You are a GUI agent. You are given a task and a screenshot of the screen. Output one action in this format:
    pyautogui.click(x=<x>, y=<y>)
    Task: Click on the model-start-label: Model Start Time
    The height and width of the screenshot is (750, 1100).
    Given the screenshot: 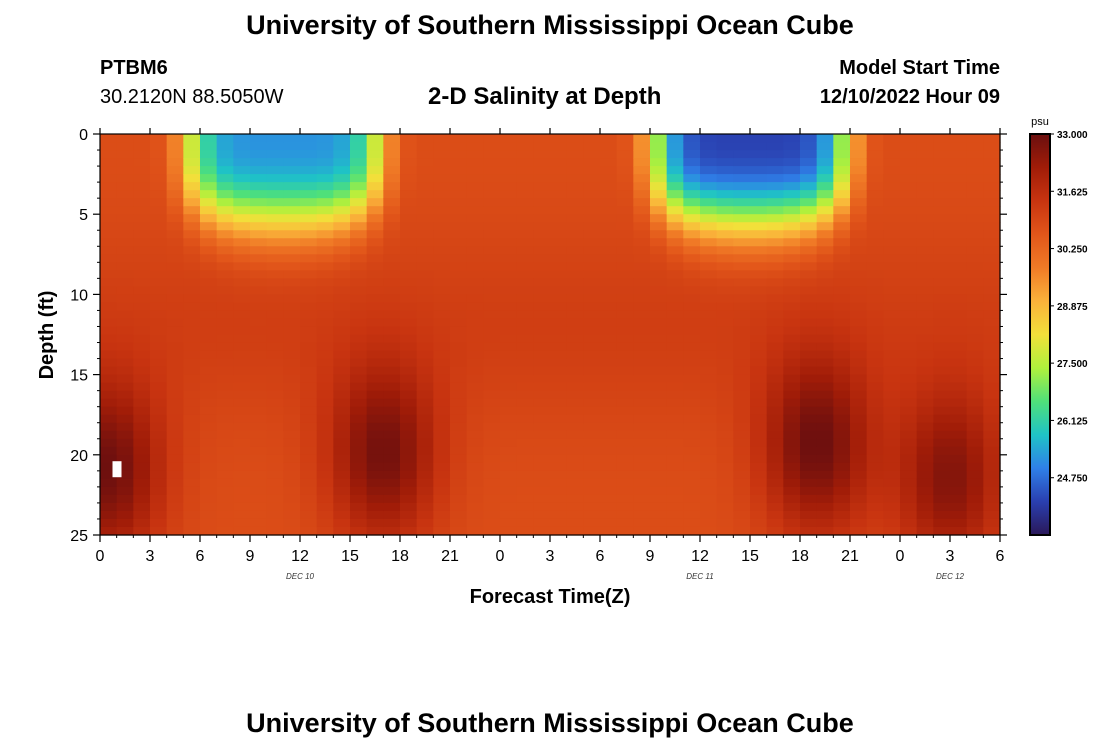 What is the action you would take?
    pyautogui.click(x=919, y=68)
    